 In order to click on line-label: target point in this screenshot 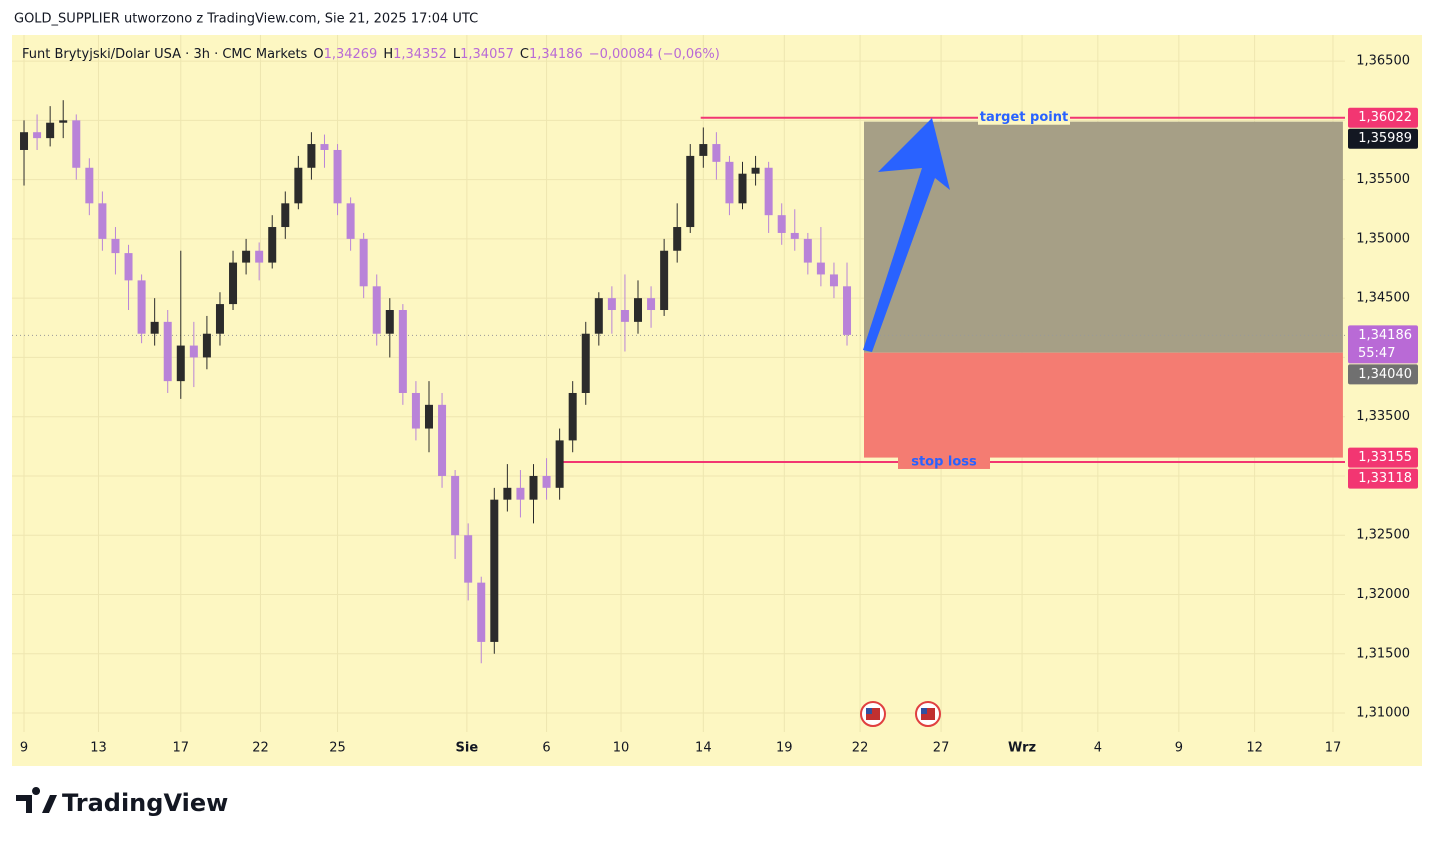, I will do `click(1024, 117)`.